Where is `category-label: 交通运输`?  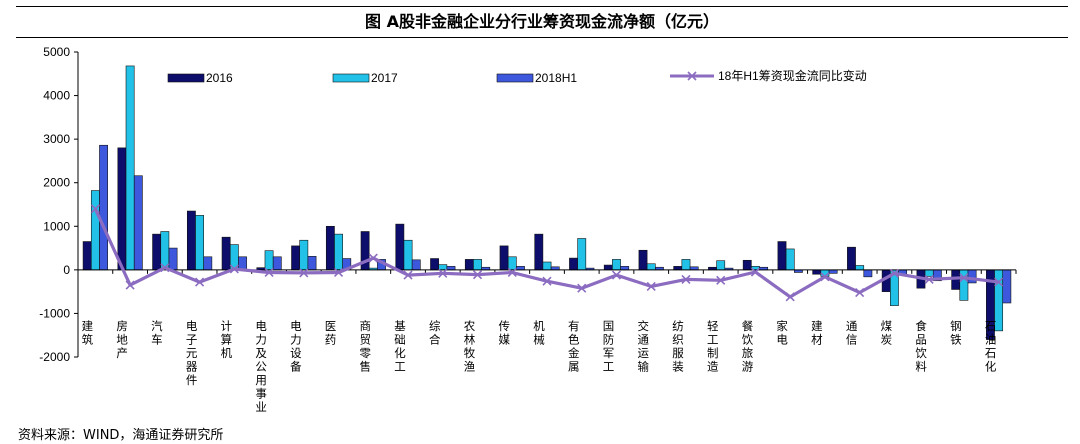 category-label: 交通运输 is located at coordinates (643, 346).